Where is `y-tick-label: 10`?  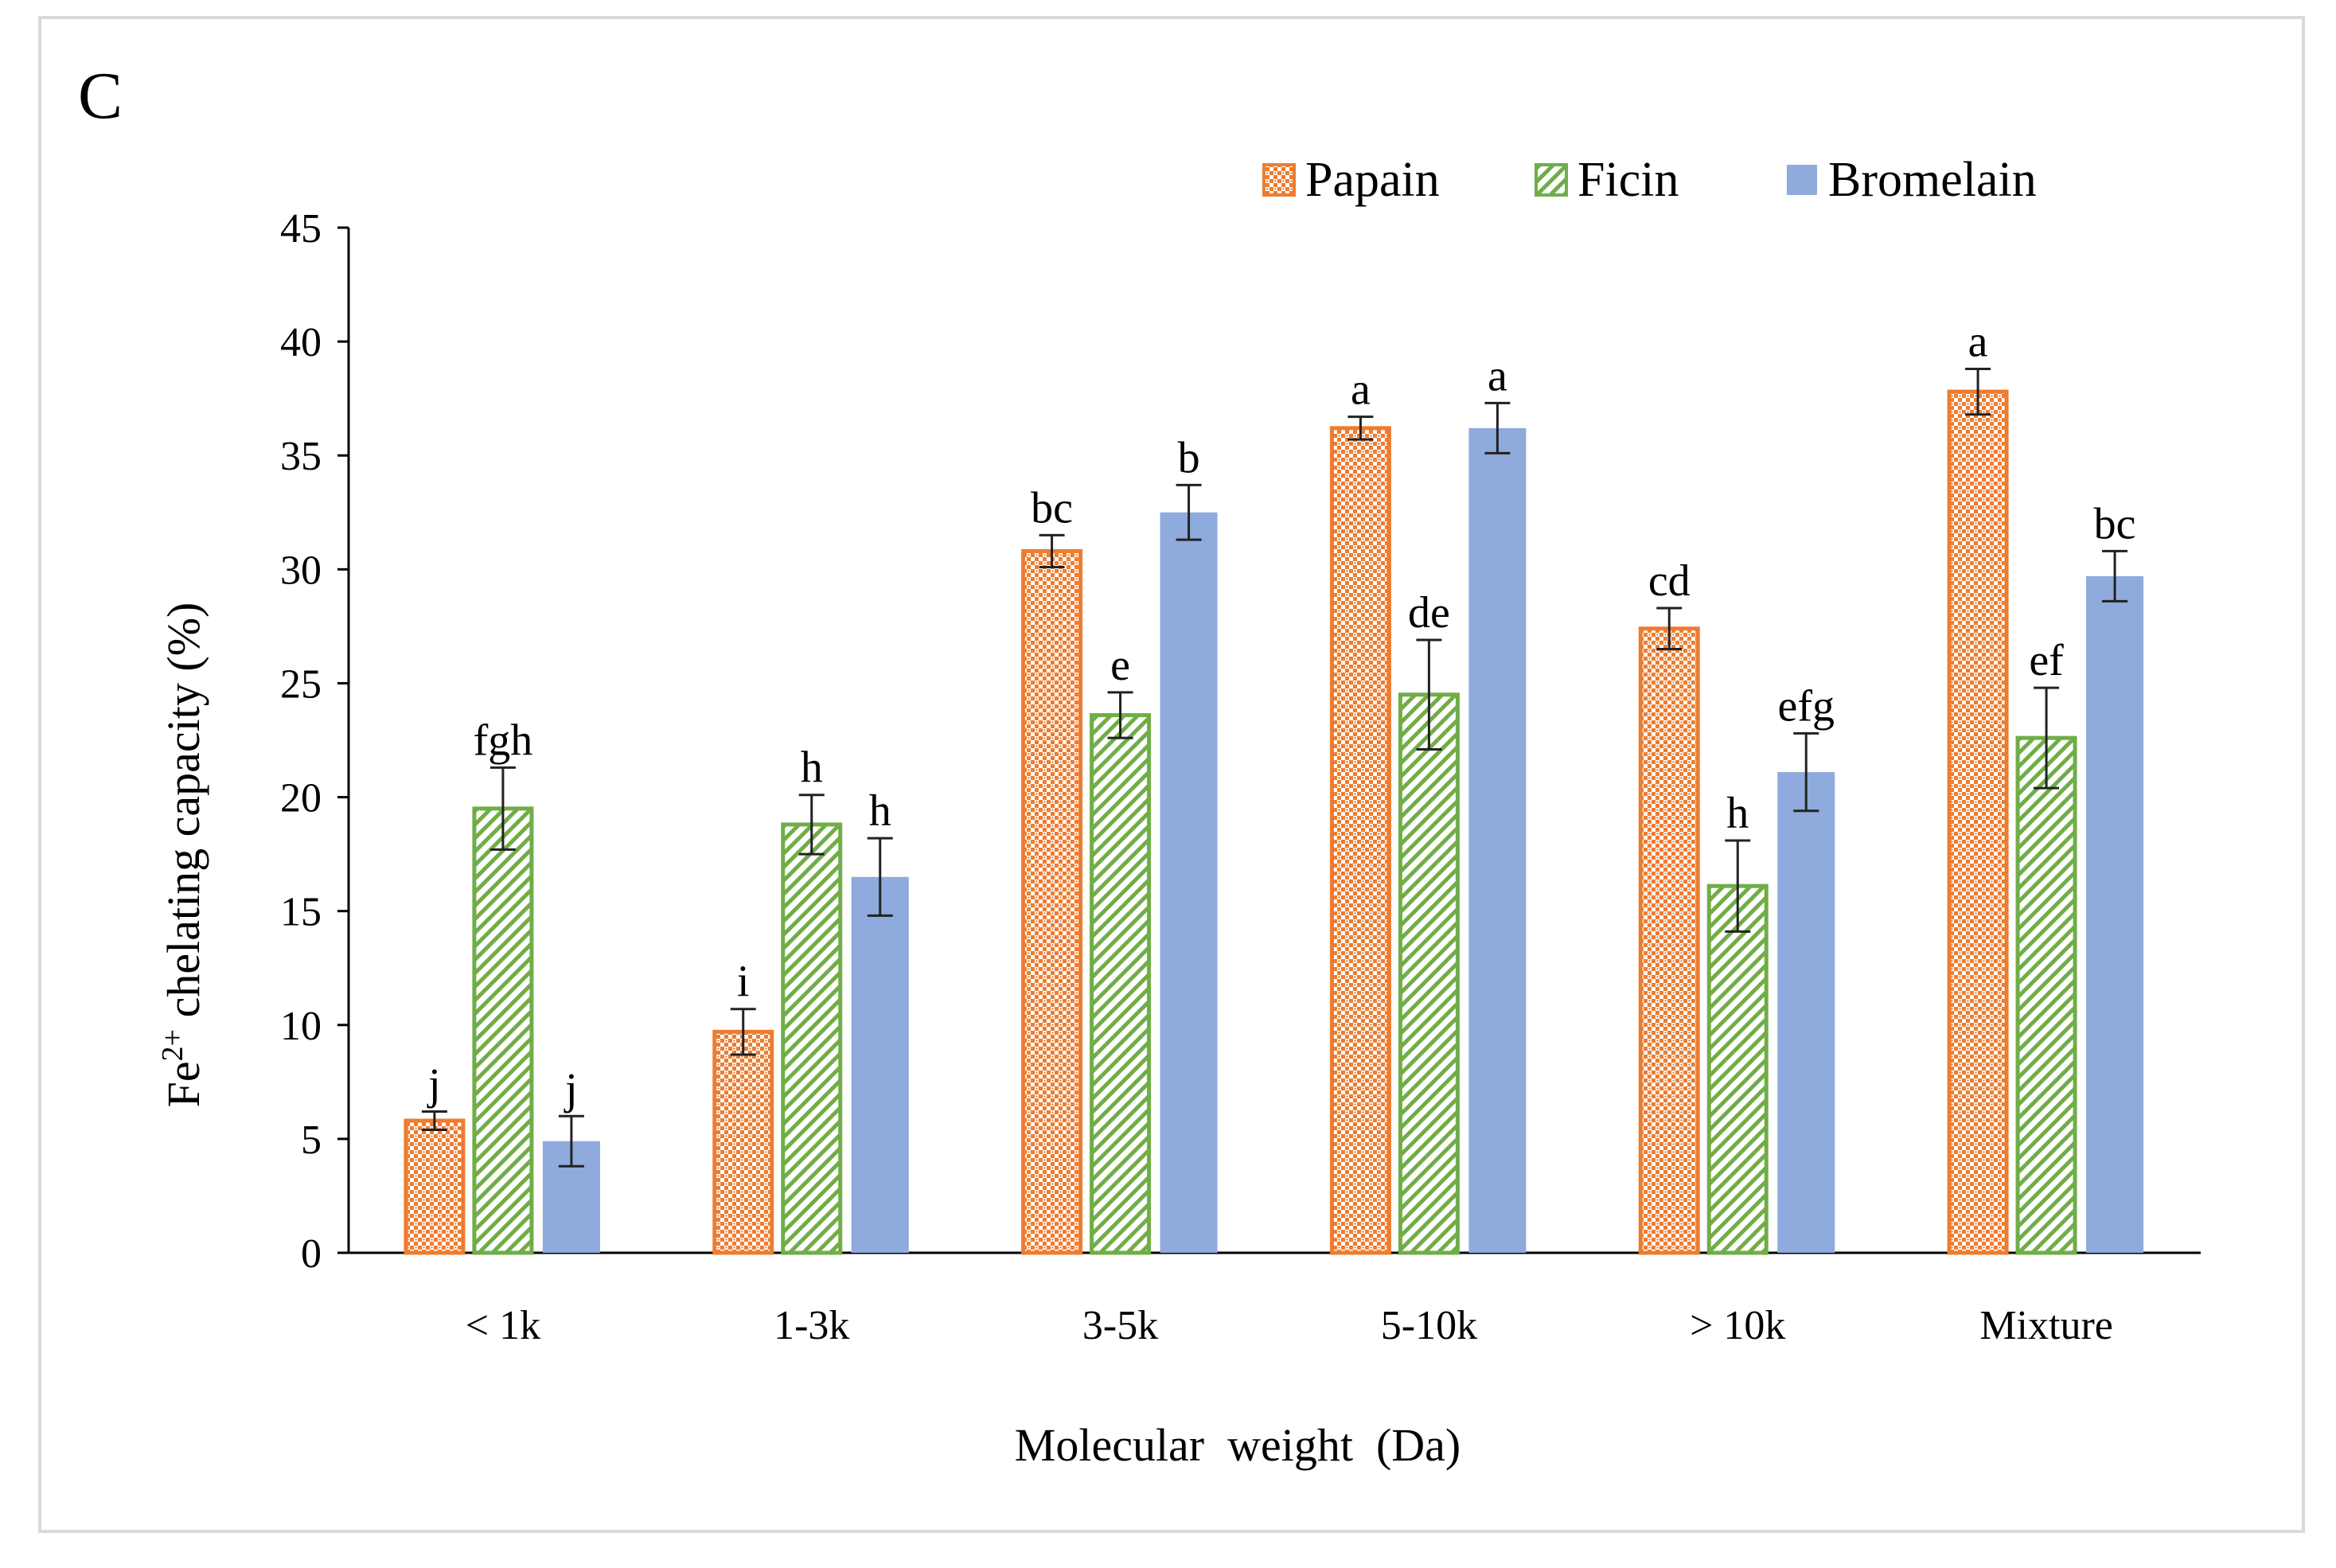 y-tick-label: 10 is located at coordinates (301, 1027).